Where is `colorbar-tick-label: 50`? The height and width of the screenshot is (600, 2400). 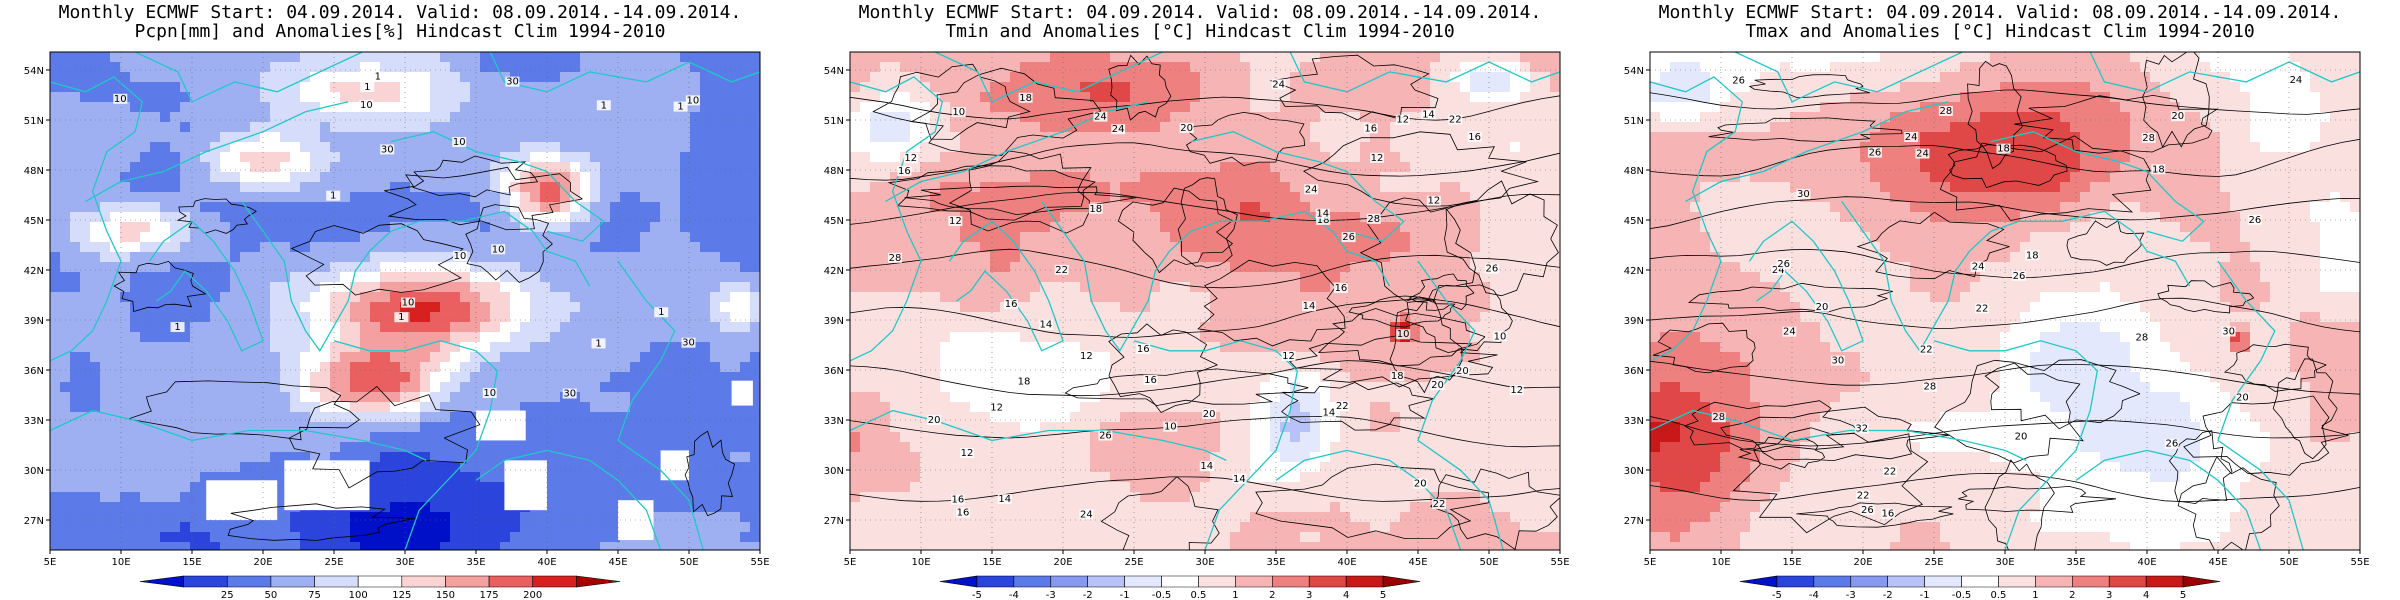
colorbar-tick-label: 50 is located at coordinates (271, 595).